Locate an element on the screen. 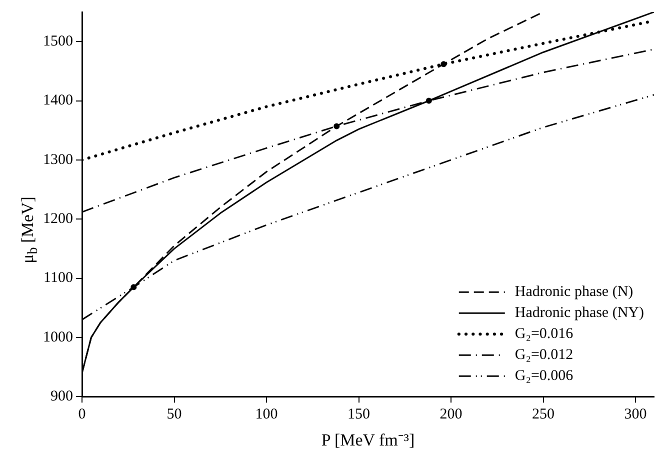  x-tick-label: 50 is located at coordinates (174, 414).